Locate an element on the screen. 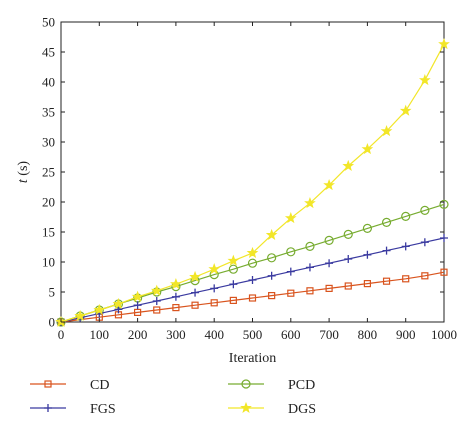  x-tick-label: 1000 is located at coordinates (444, 334).